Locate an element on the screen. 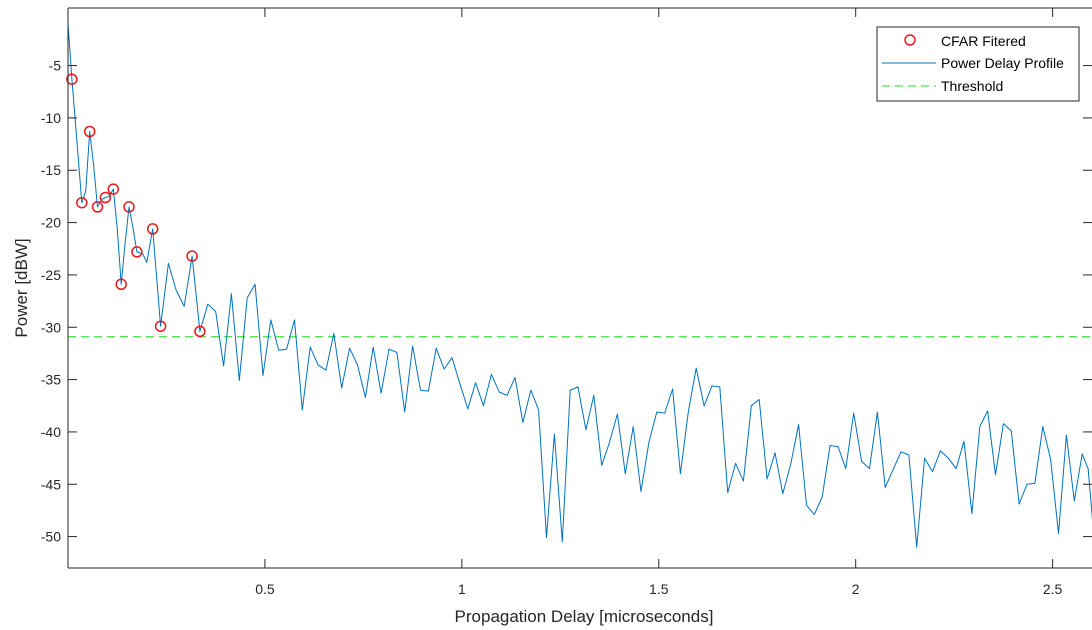 The image size is (1092, 630). x-tick-label: 1 is located at coordinates (462, 589).